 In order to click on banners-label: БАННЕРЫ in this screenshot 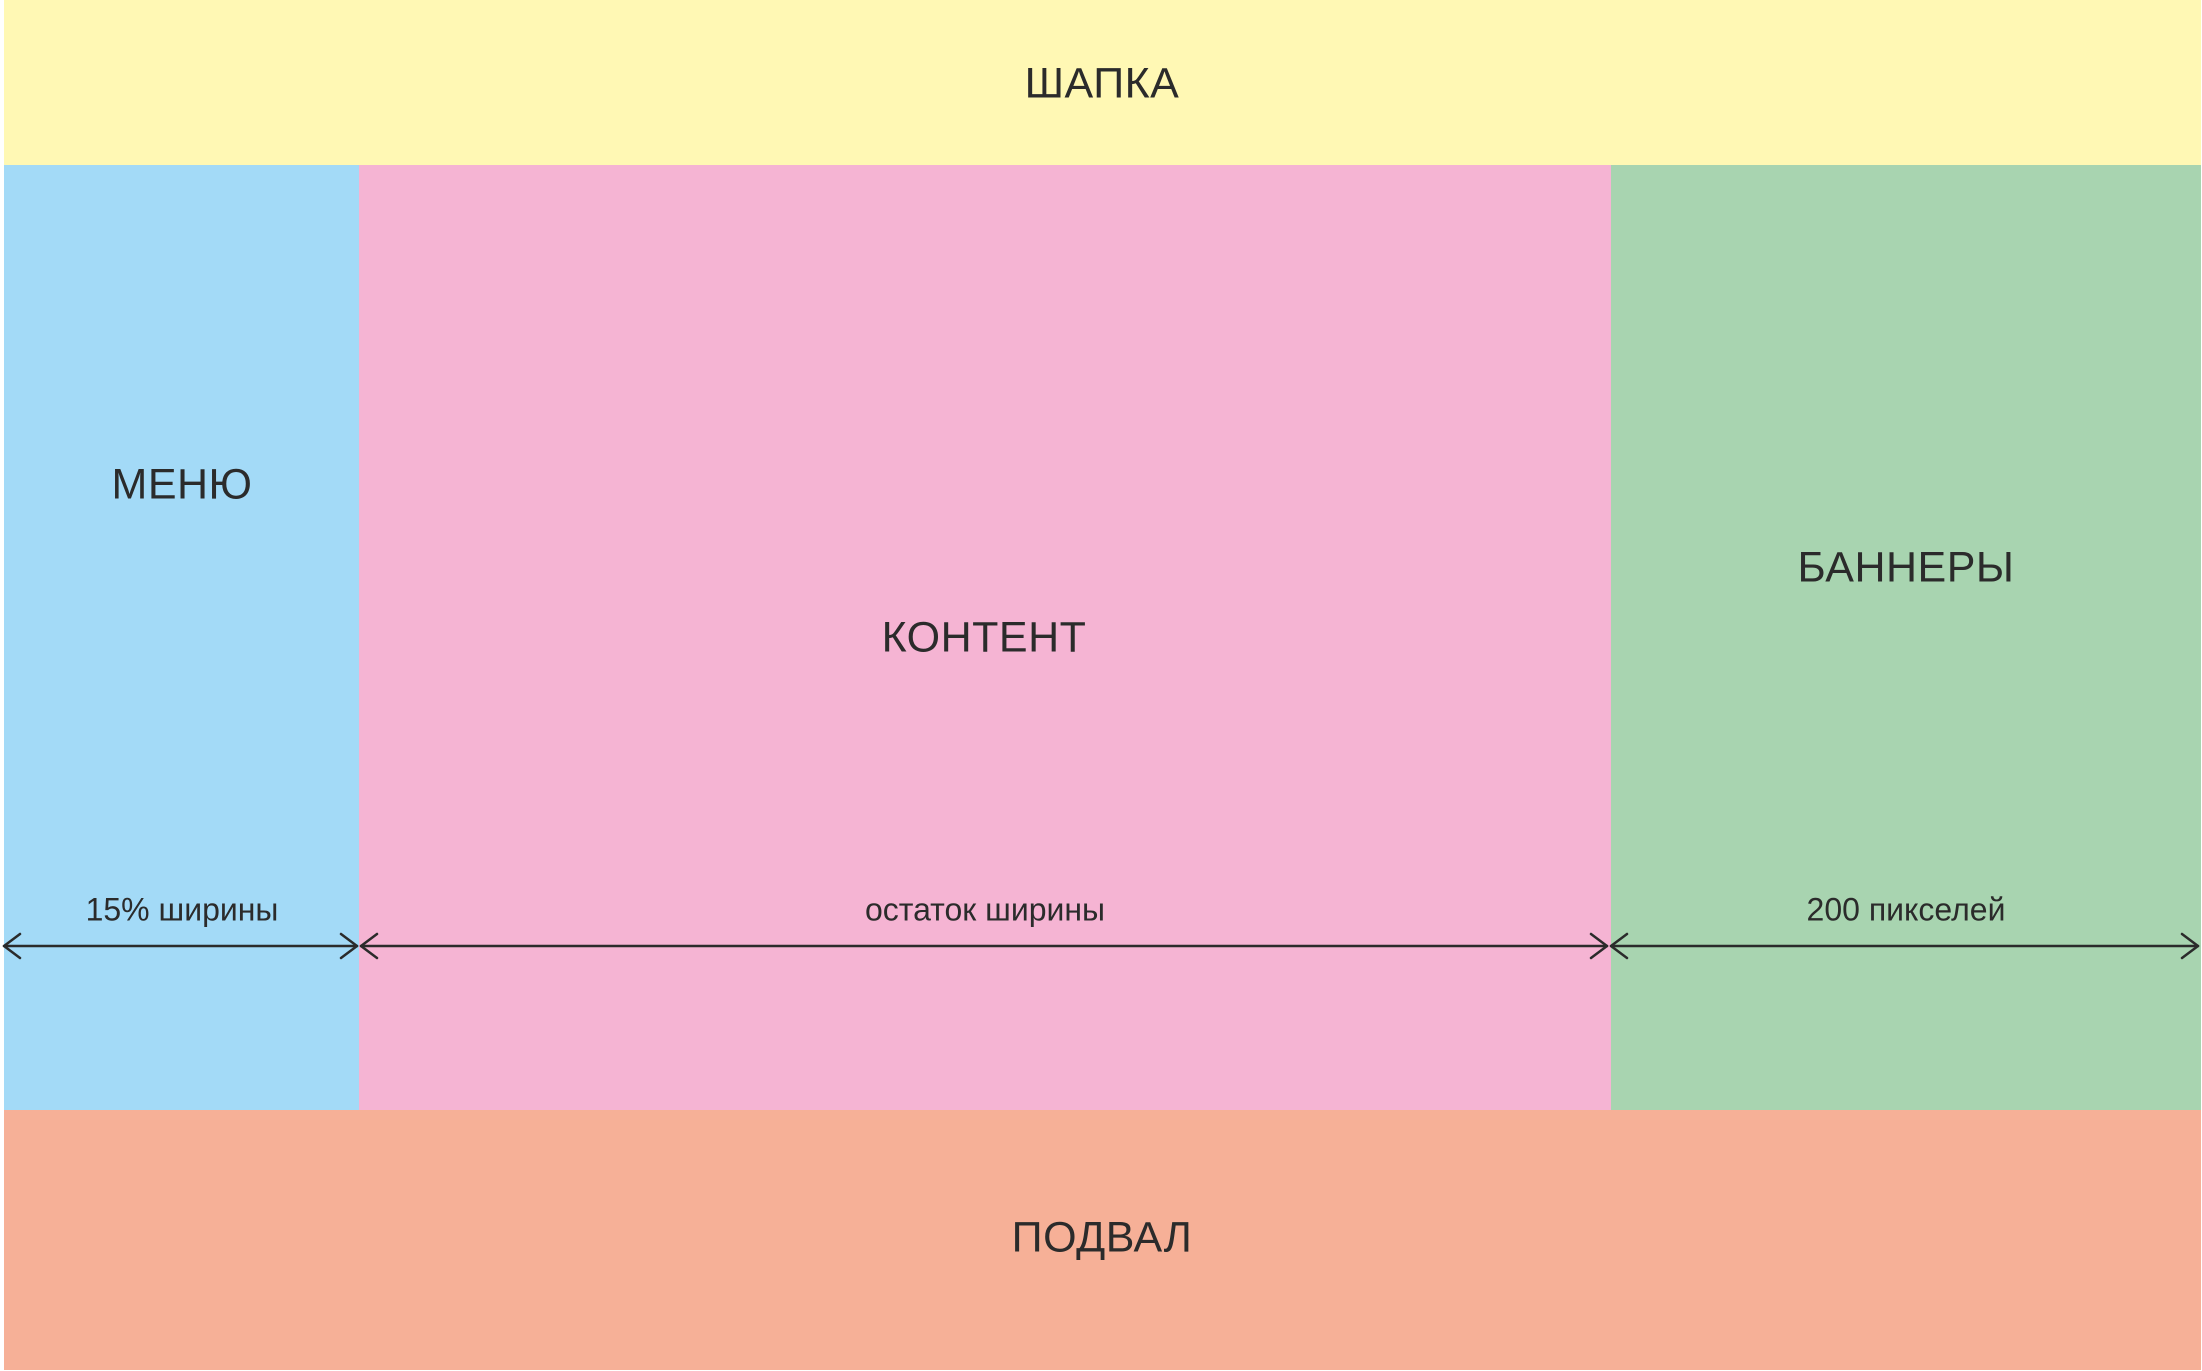, I will do `click(1906, 567)`.